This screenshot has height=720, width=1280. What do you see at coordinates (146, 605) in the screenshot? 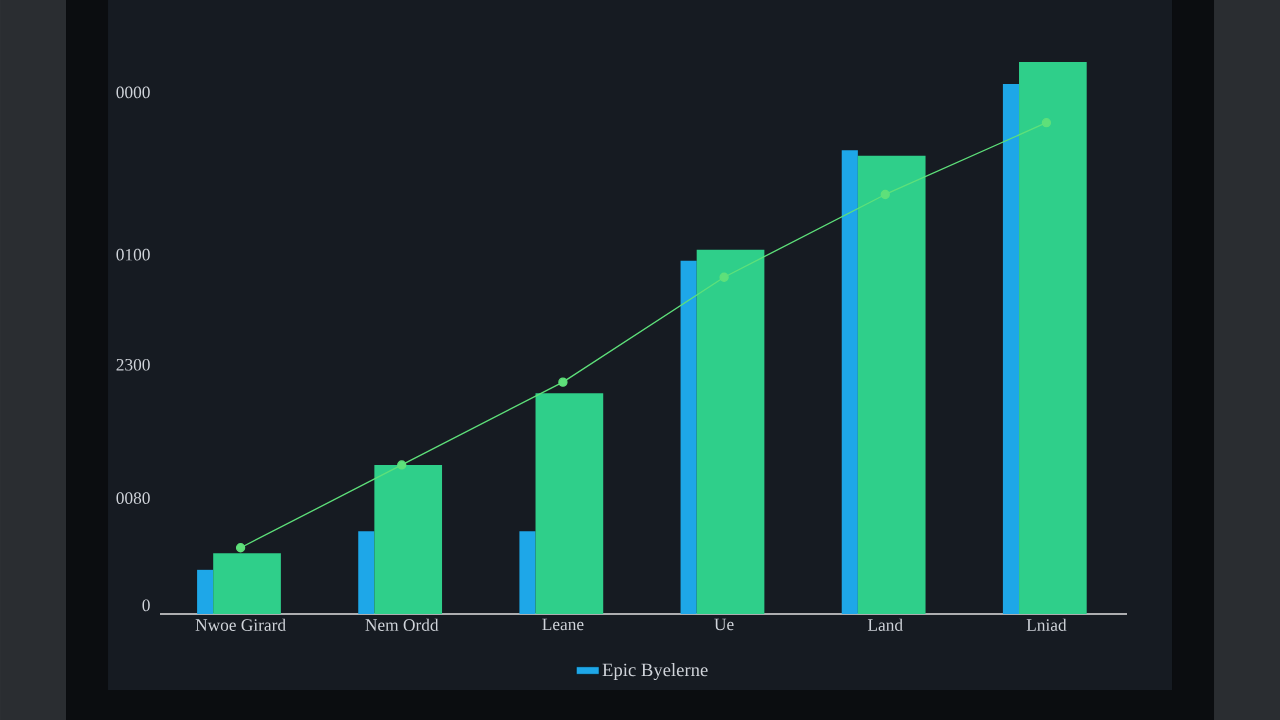
I see `text: 0` at bounding box center [146, 605].